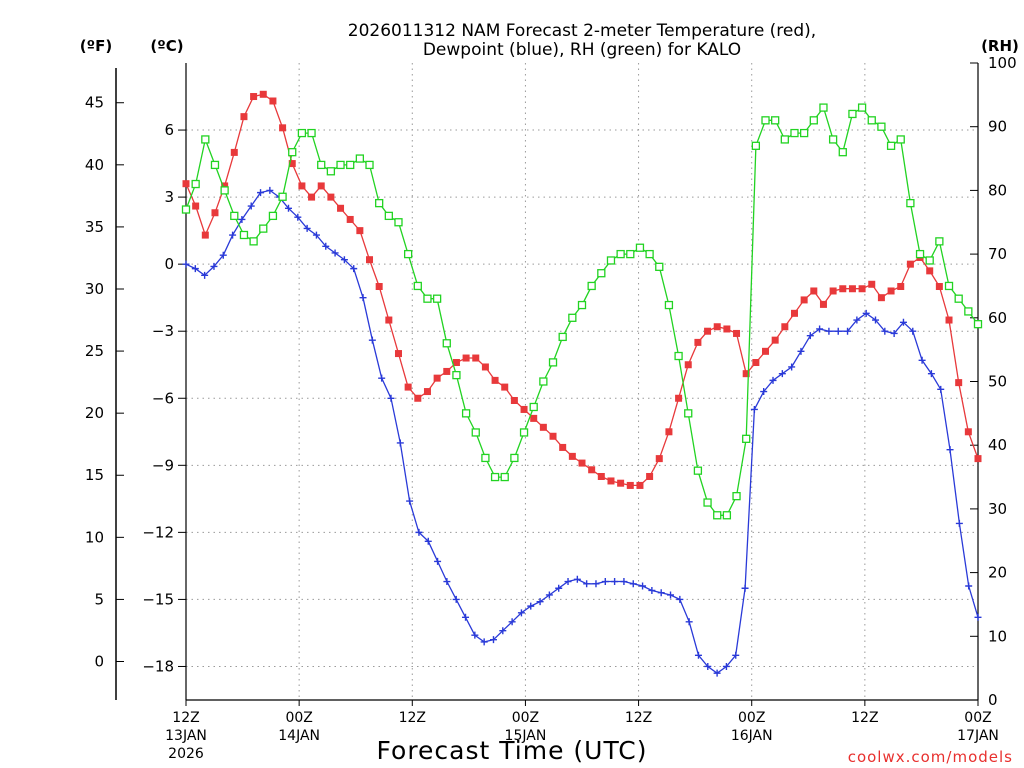 The width and height of the screenshot is (1024, 768). What do you see at coordinates (166, 46) in the screenshot?
I see `celsius-unit-label: (ºC)` at bounding box center [166, 46].